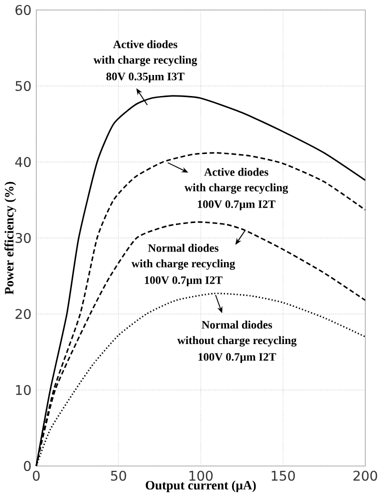 The height and width of the screenshot is (499, 382). Describe the element at coordinates (365, 475) in the screenshot. I see `x-tick-label: 200` at that location.